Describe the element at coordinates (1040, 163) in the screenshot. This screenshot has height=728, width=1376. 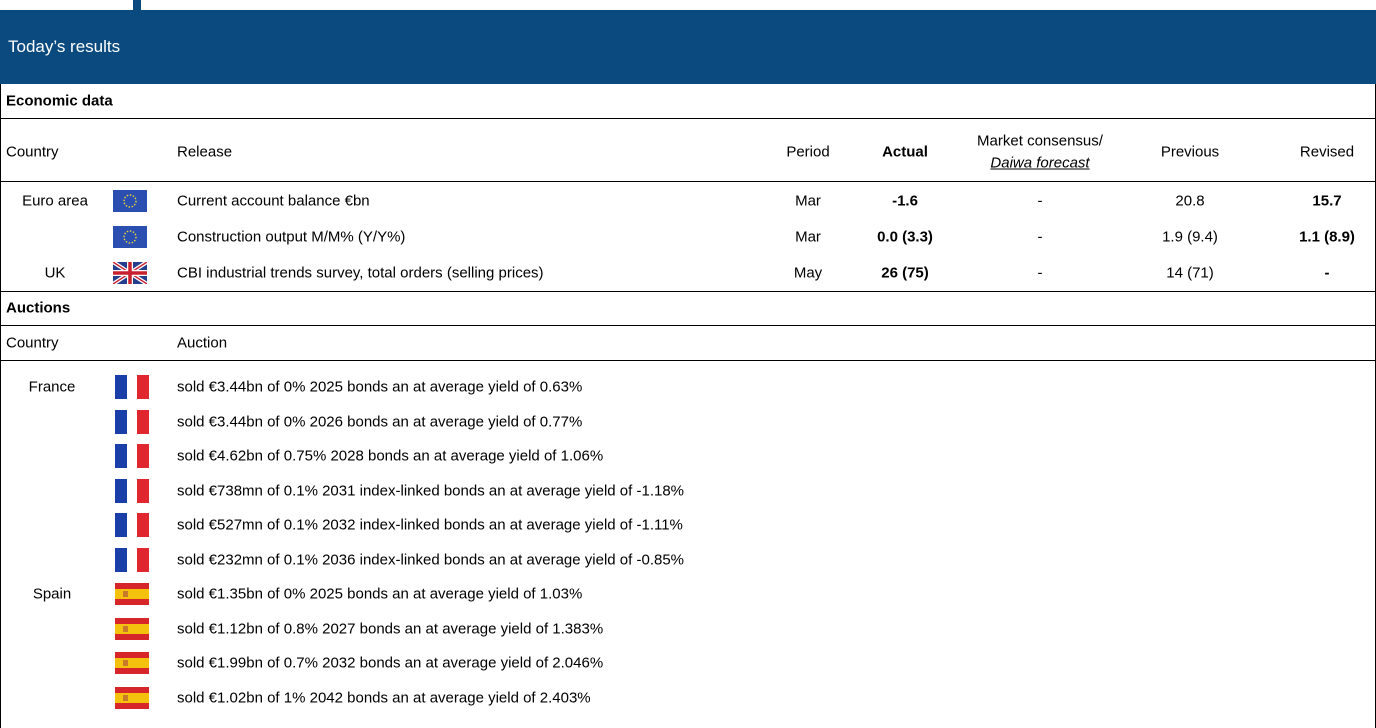
I see `column-header: Daiwa forecast` at that location.